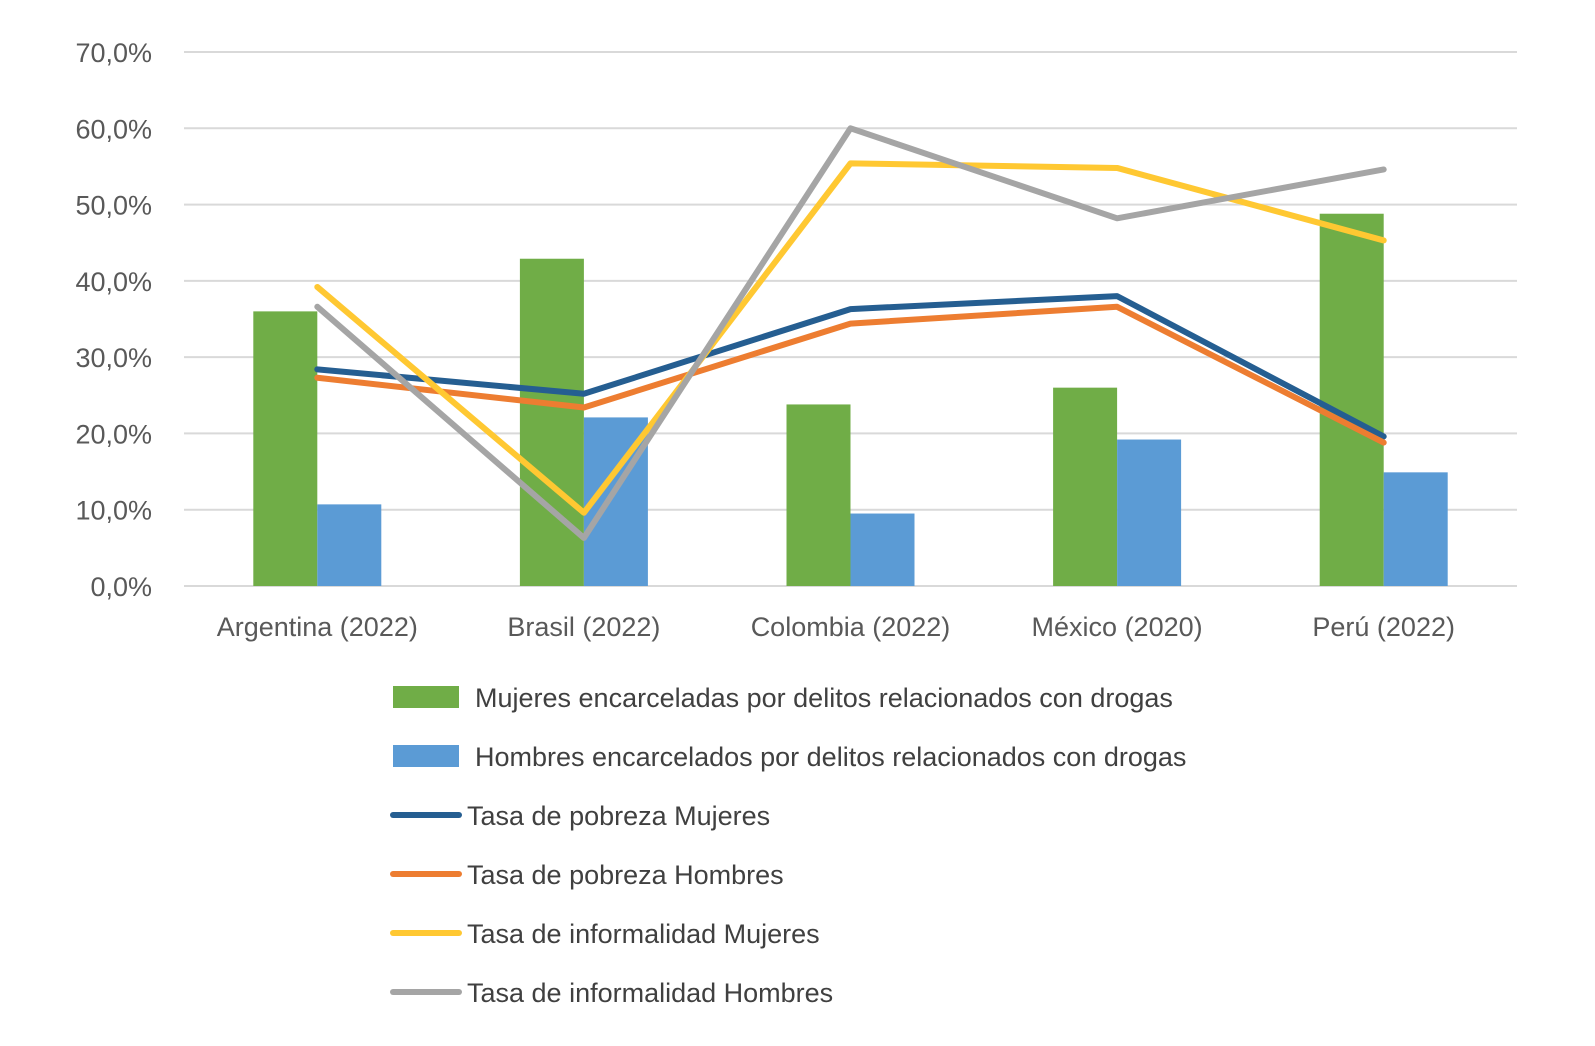  What do you see at coordinates (625, 875) in the screenshot?
I see `legend-label: Tasa de pobreza Hombres` at bounding box center [625, 875].